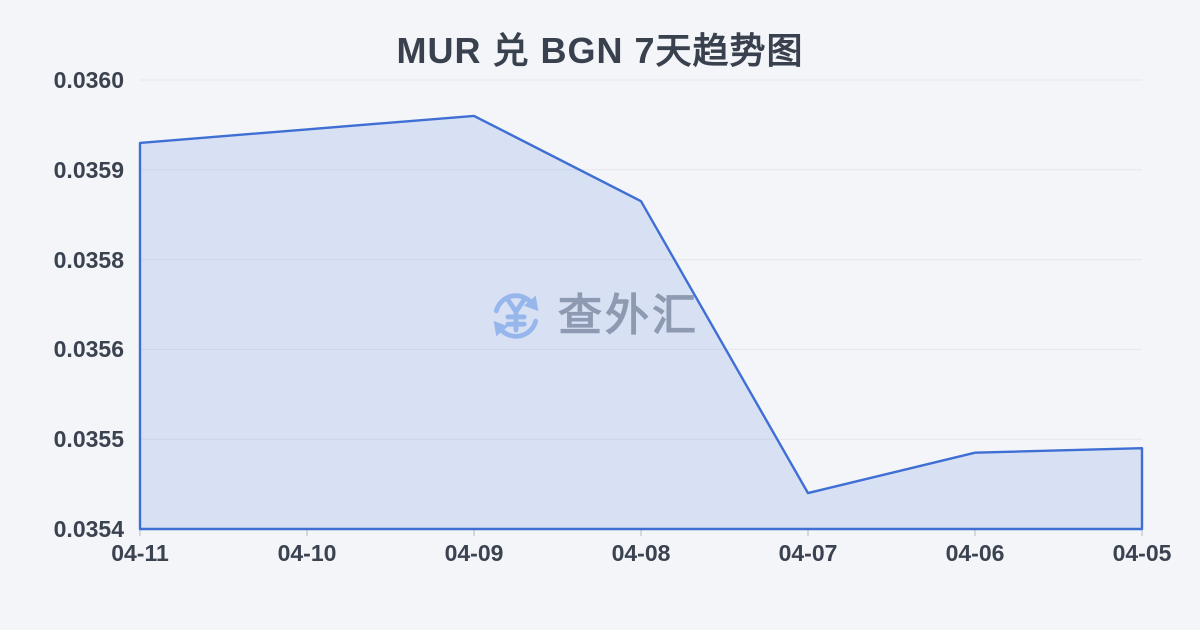  What do you see at coordinates (641, 553) in the screenshot?
I see `x-axis-tick-label: 04-08` at bounding box center [641, 553].